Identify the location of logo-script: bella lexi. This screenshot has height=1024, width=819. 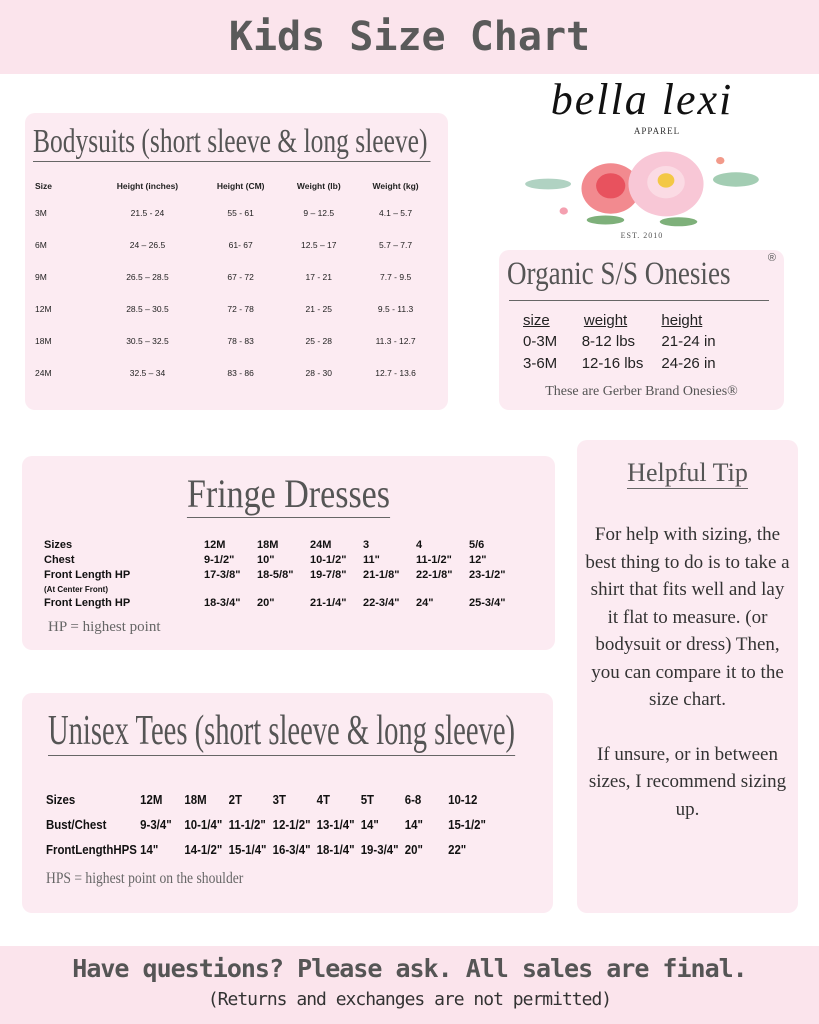
(642, 99).